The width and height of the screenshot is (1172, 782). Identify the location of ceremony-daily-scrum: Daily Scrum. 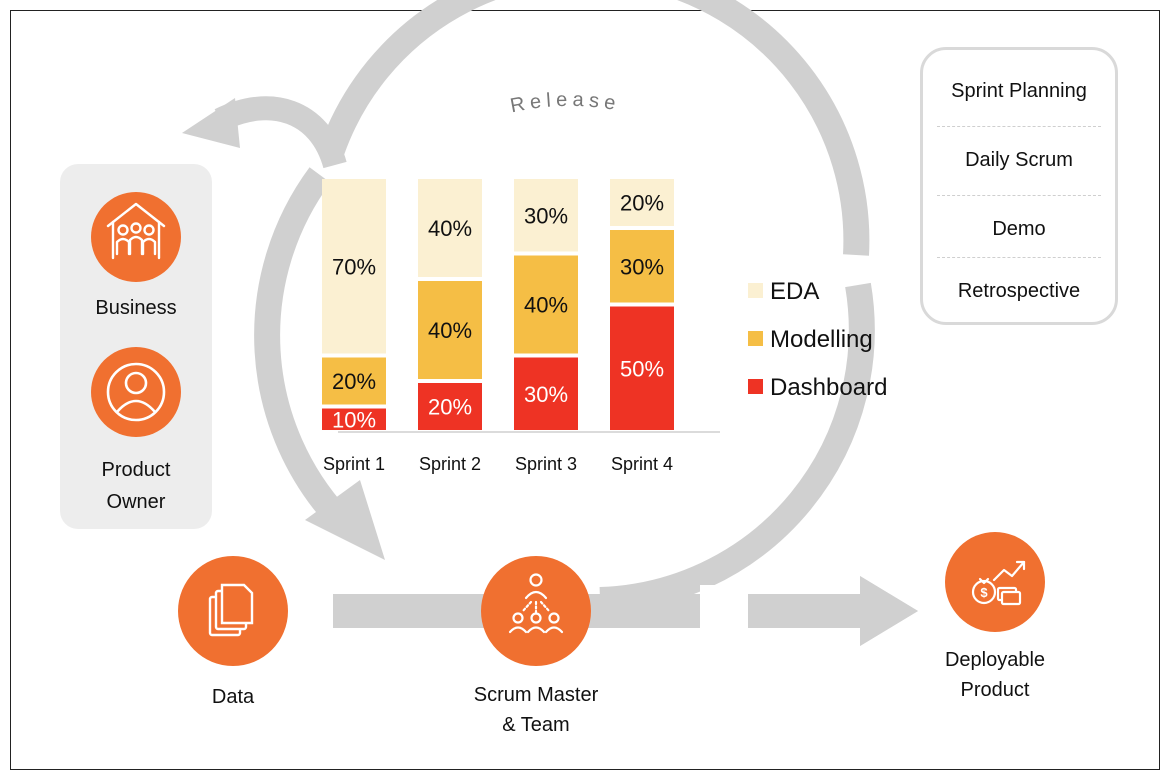
(1019, 160).